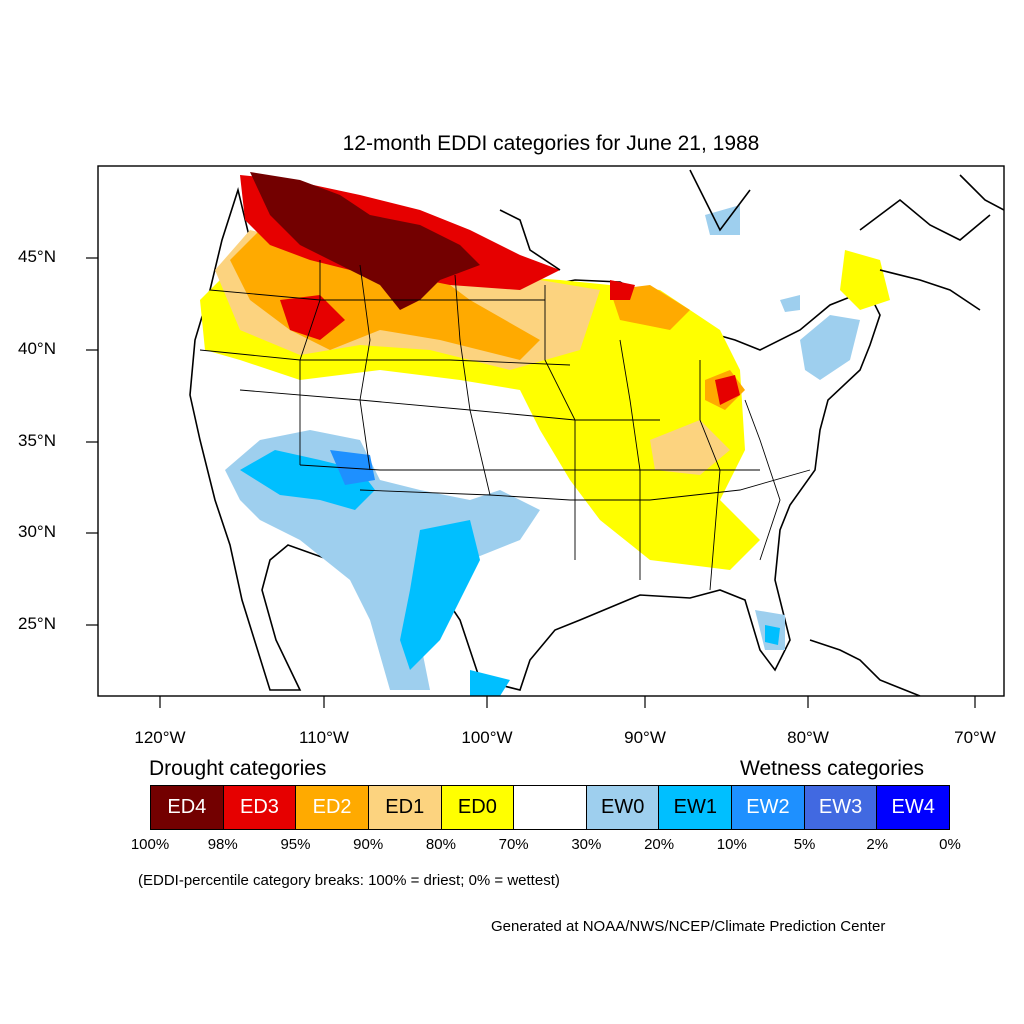 This screenshot has width=1024, height=1024. Describe the element at coordinates (295, 844) in the screenshot. I see `break-label: 95%` at that location.